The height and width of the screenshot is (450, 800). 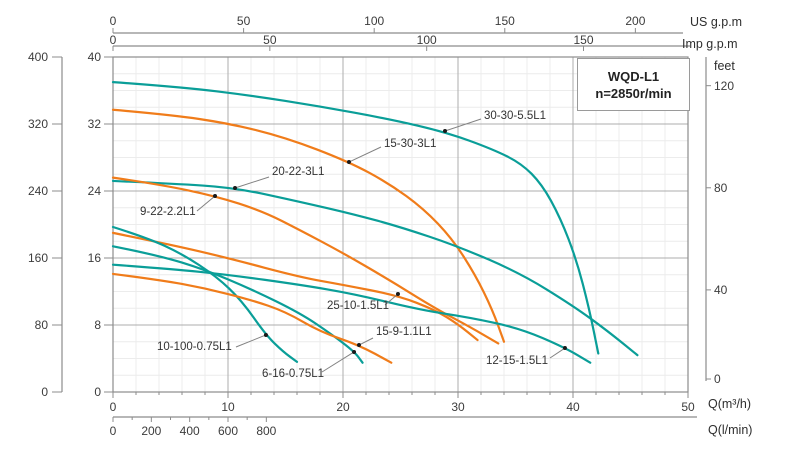 I want to click on feet-tick-label: 40, so click(x=721, y=289).